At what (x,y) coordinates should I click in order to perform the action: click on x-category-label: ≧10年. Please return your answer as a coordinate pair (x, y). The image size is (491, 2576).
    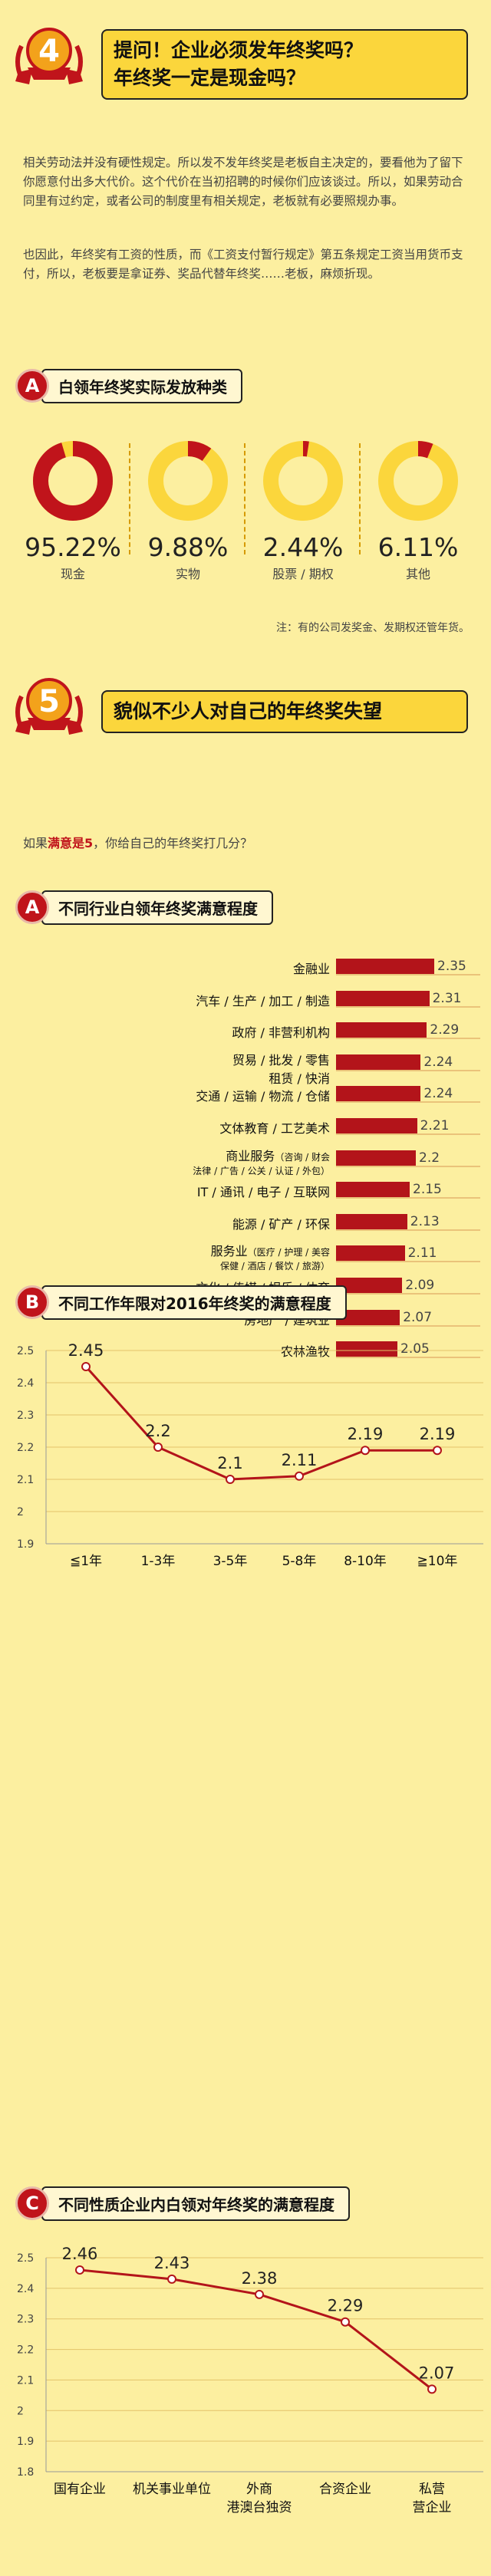
    Looking at the image, I should click on (437, 1561).